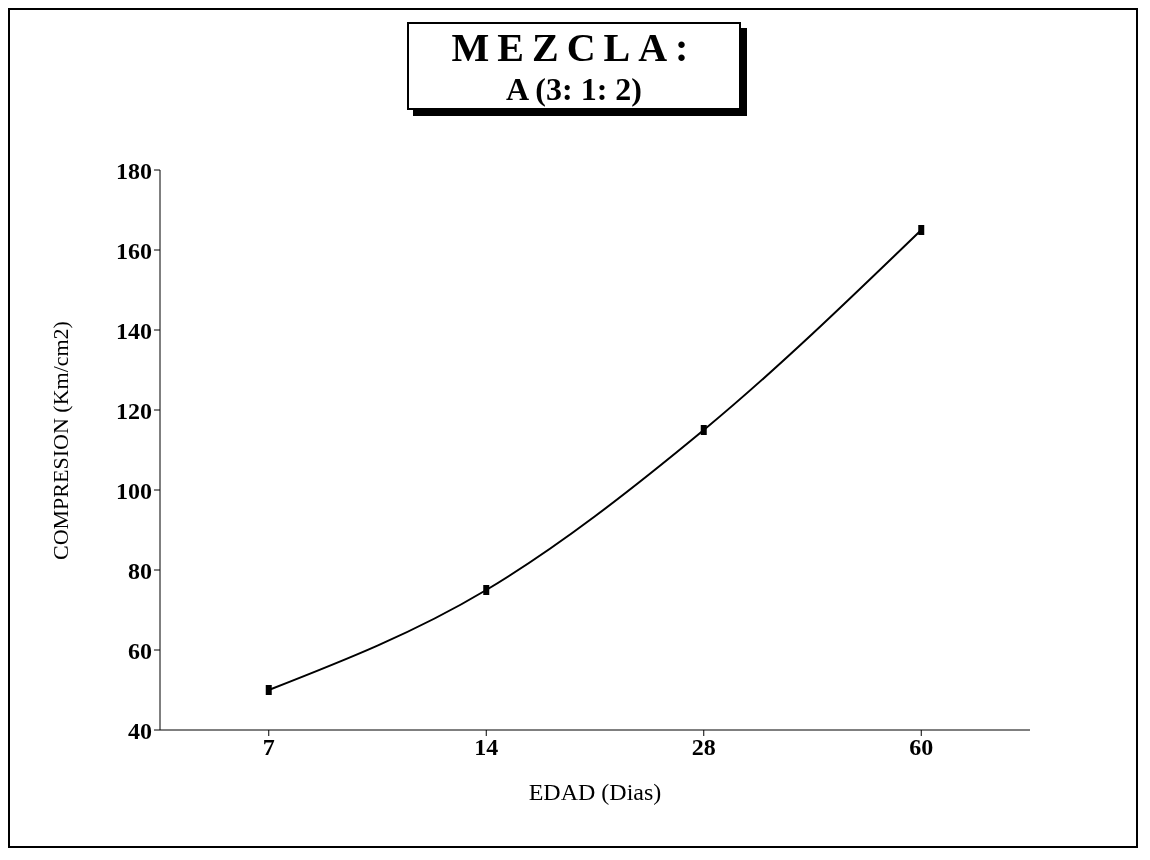 This screenshot has width=1150, height=860. What do you see at coordinates (134, 410) in the screenshot?
I see `y-tick-label: 120` at bounding box center [134, 410].